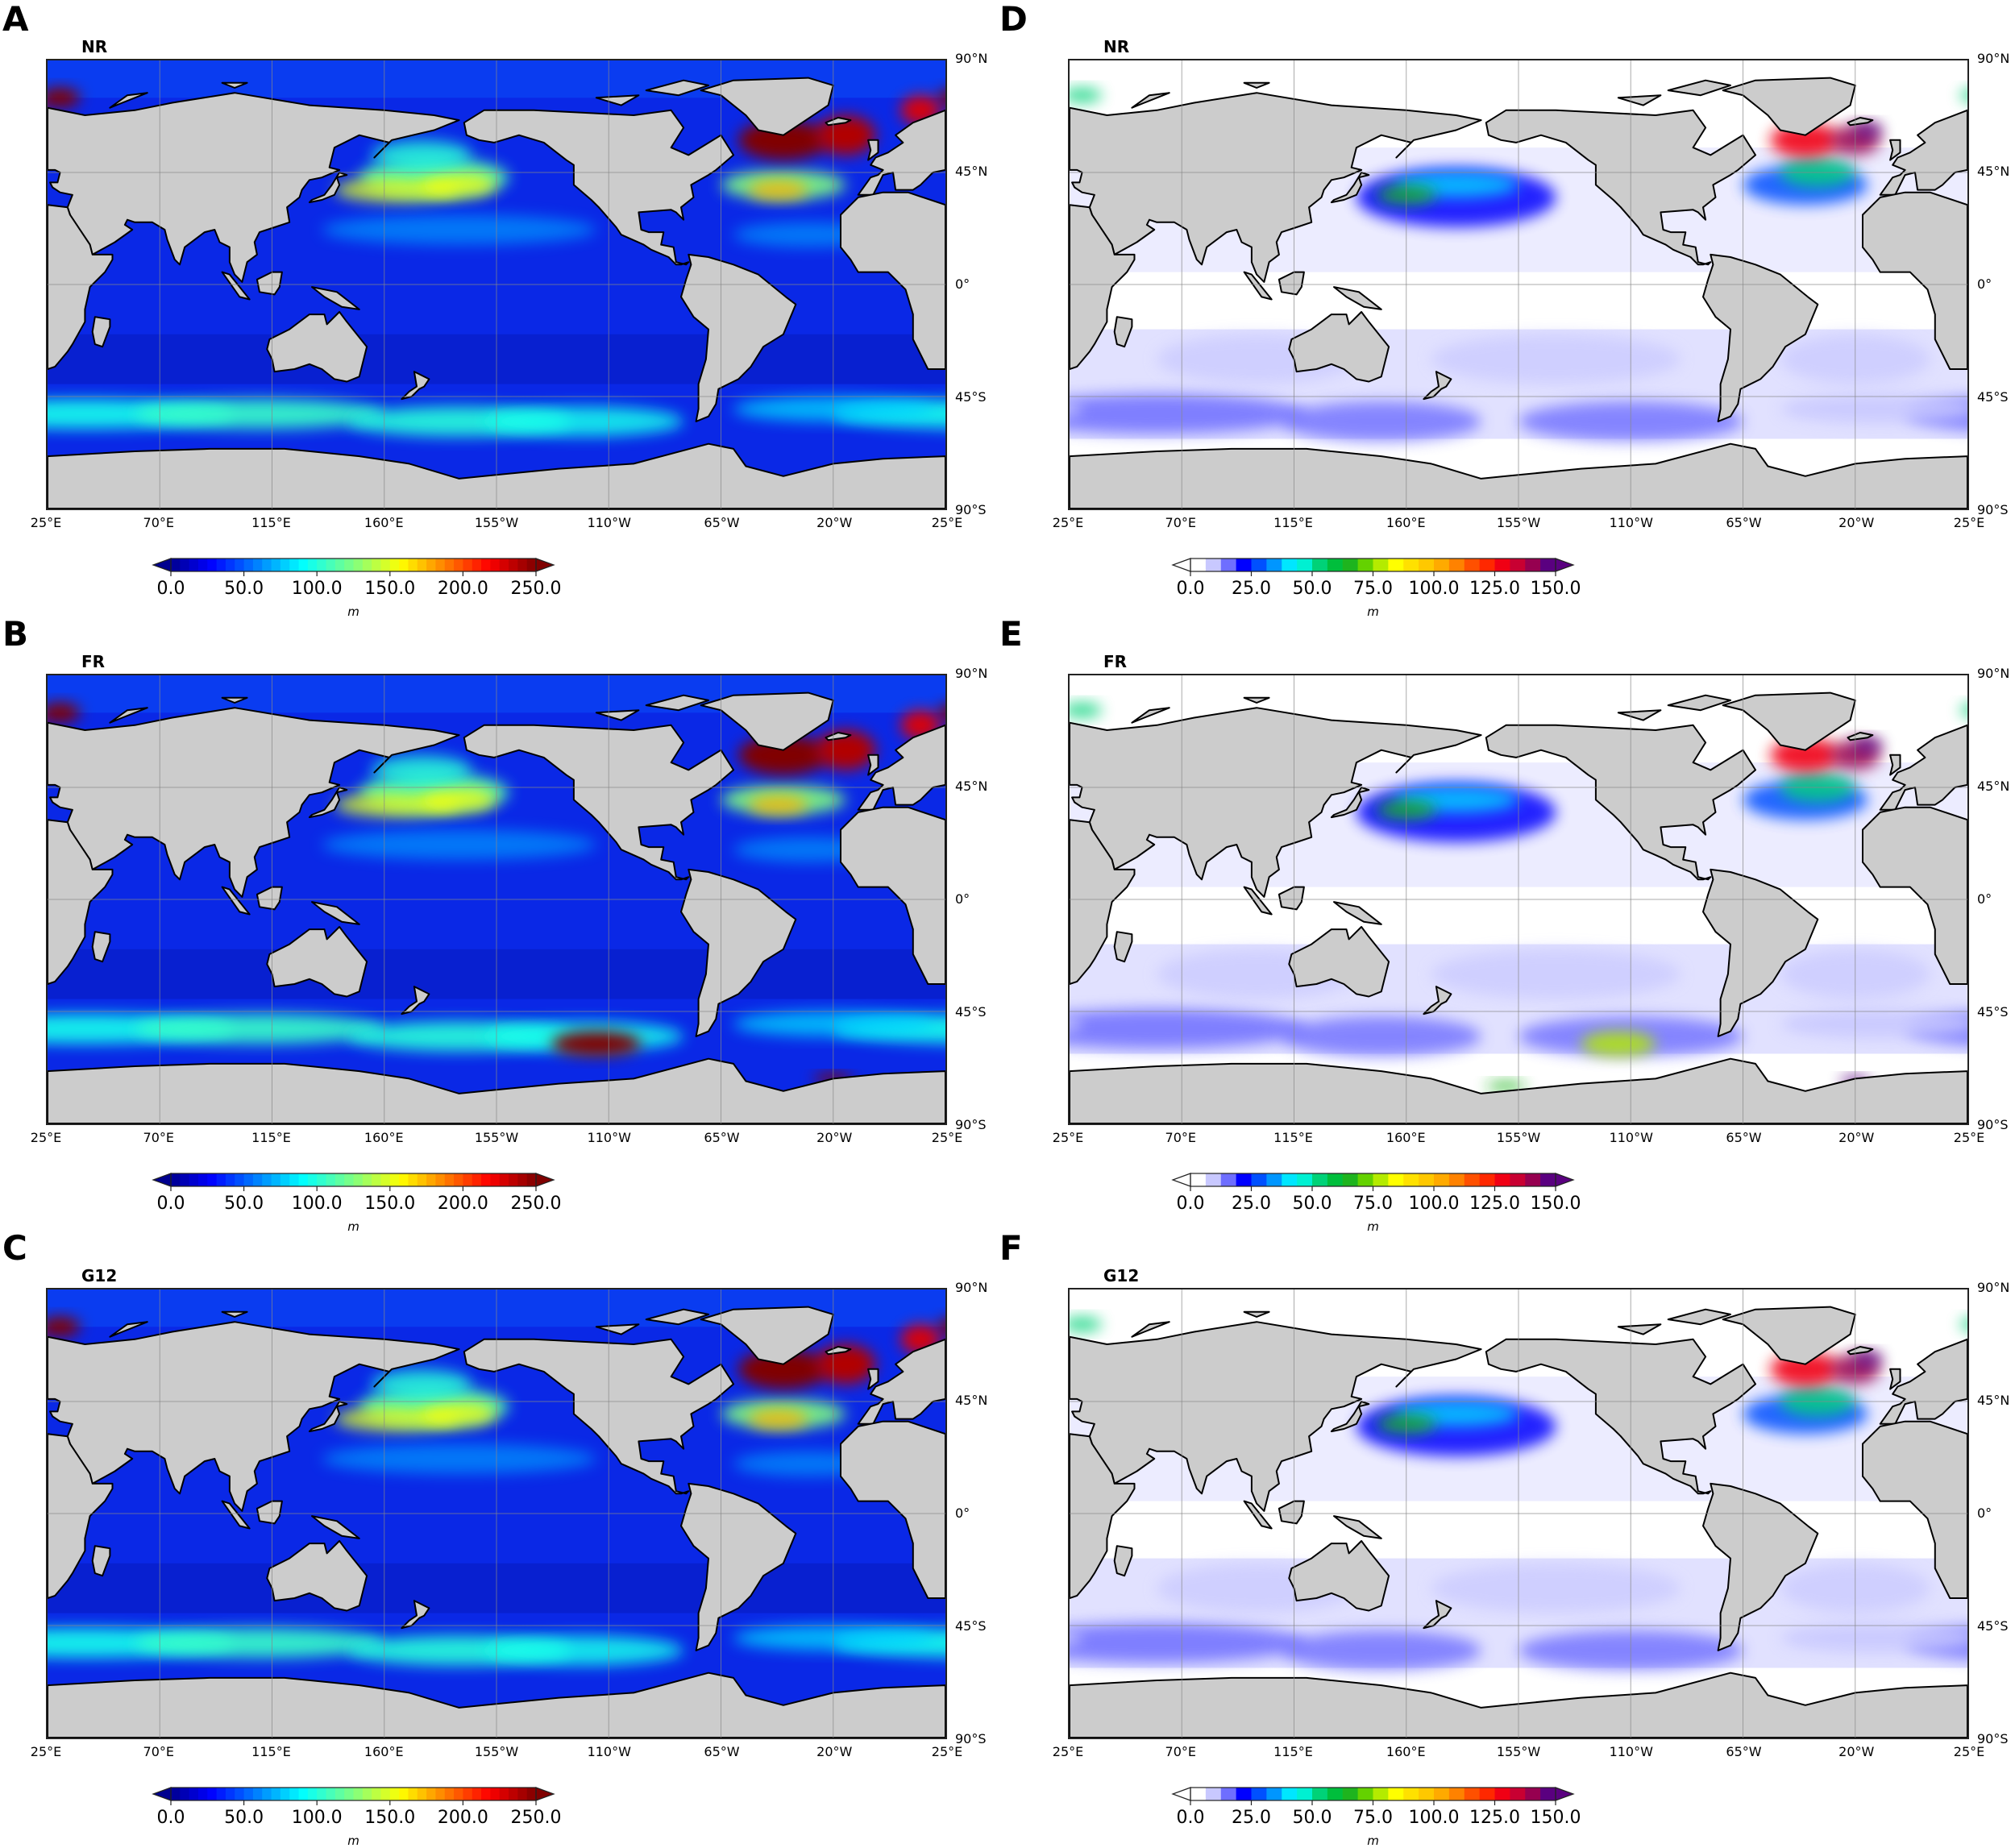 The image size is (2015, 1848). What do you see at coordinates (94, 46) in the screenshot?
I see `panel-title: NR` at bounding box center [94, 46].